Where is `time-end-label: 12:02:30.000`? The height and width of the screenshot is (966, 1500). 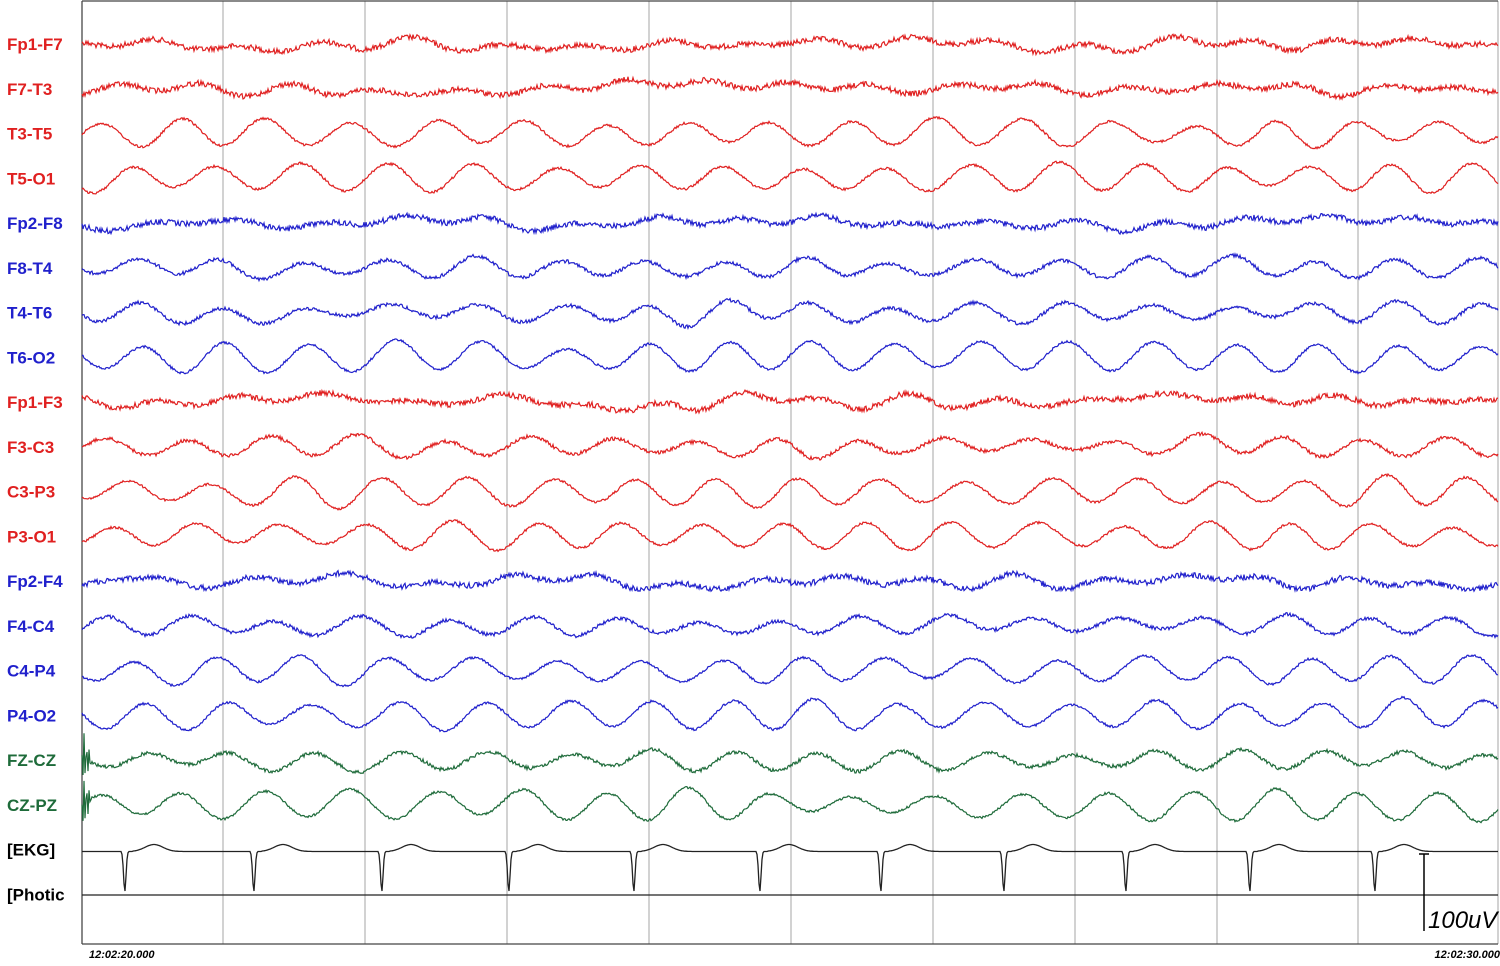 time-end-label: 12:02:30.000 is located at coordinates (1467, 955).